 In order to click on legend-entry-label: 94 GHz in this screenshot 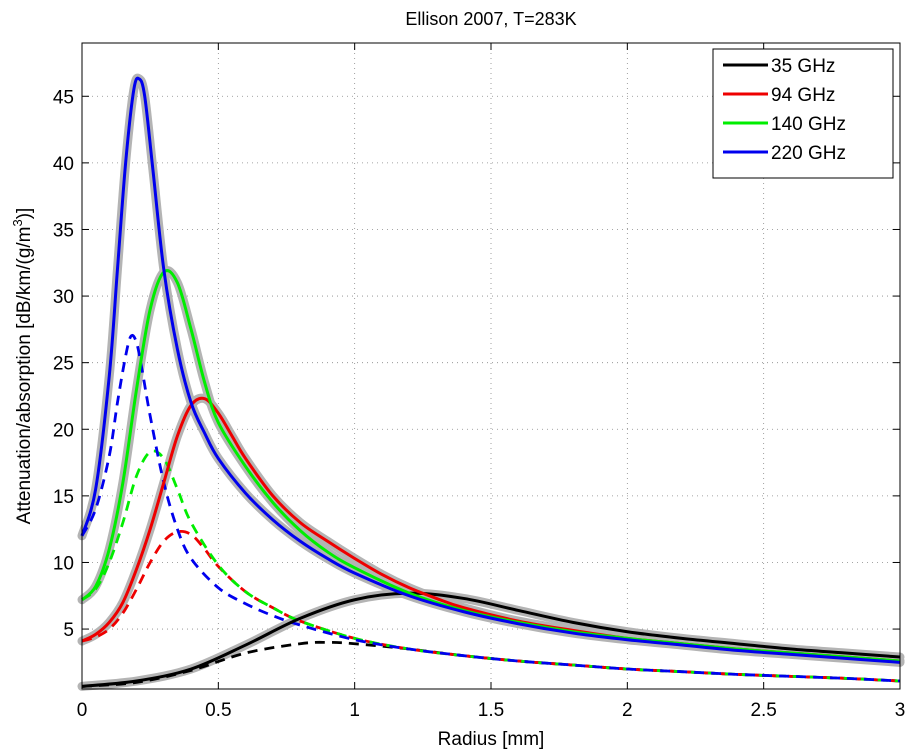, I will do `click(803, 95)`.